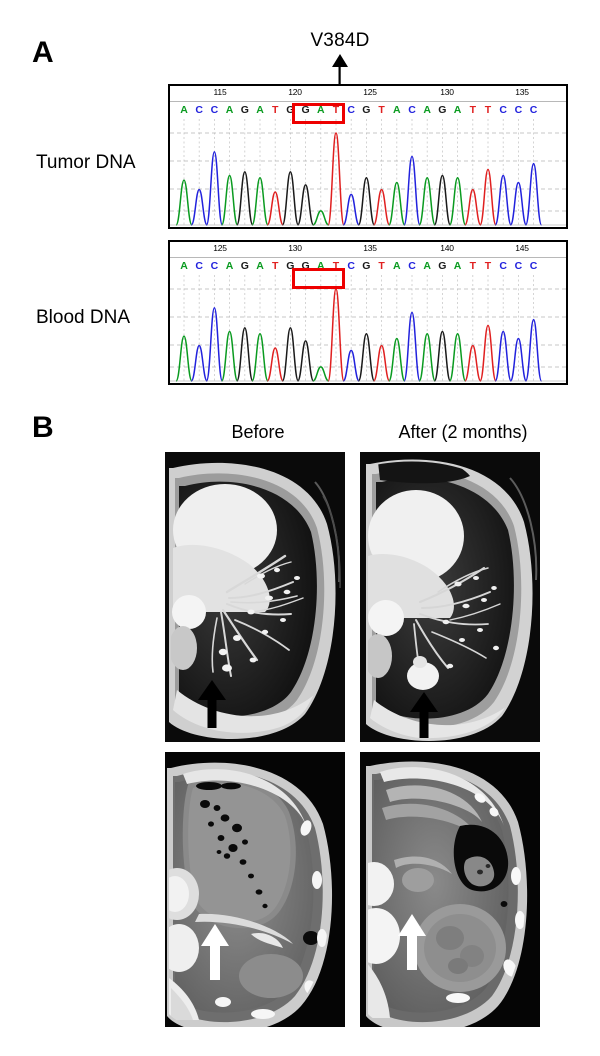 The image size is (600, 1056). What do you see at coordinates (450, 597) in the screenshot?
I see `ct-image-lung-after` at bounding box center [450, 597].